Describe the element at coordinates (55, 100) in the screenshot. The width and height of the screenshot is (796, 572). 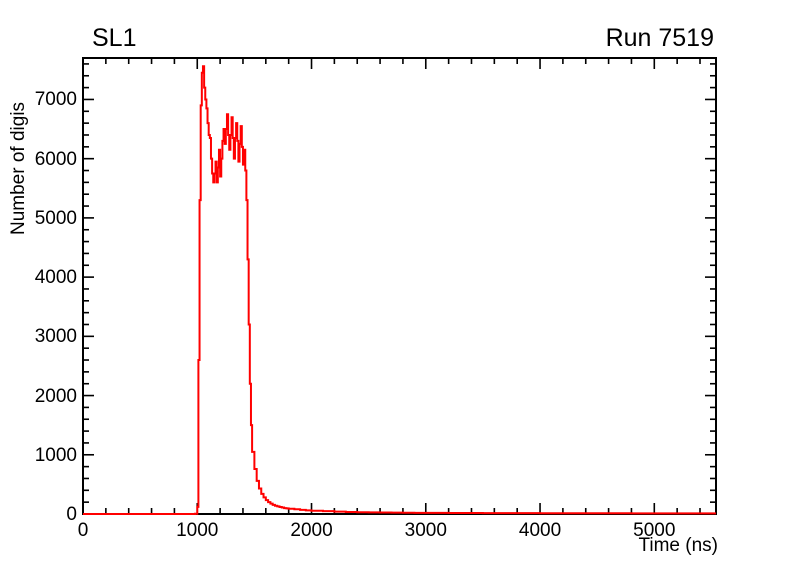
I see `y-tick-label: 7000` at that location.